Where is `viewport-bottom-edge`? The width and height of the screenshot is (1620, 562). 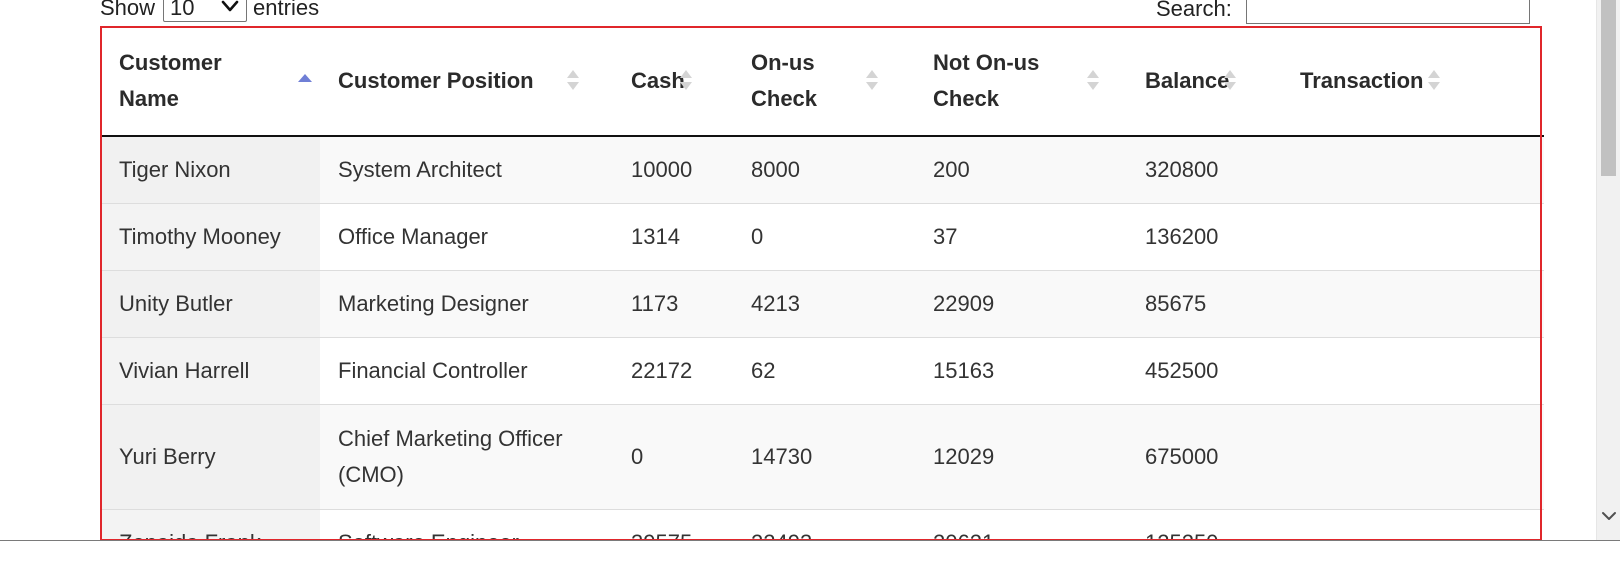
viewport-bottom-edge is located at coordinates (810, 540).